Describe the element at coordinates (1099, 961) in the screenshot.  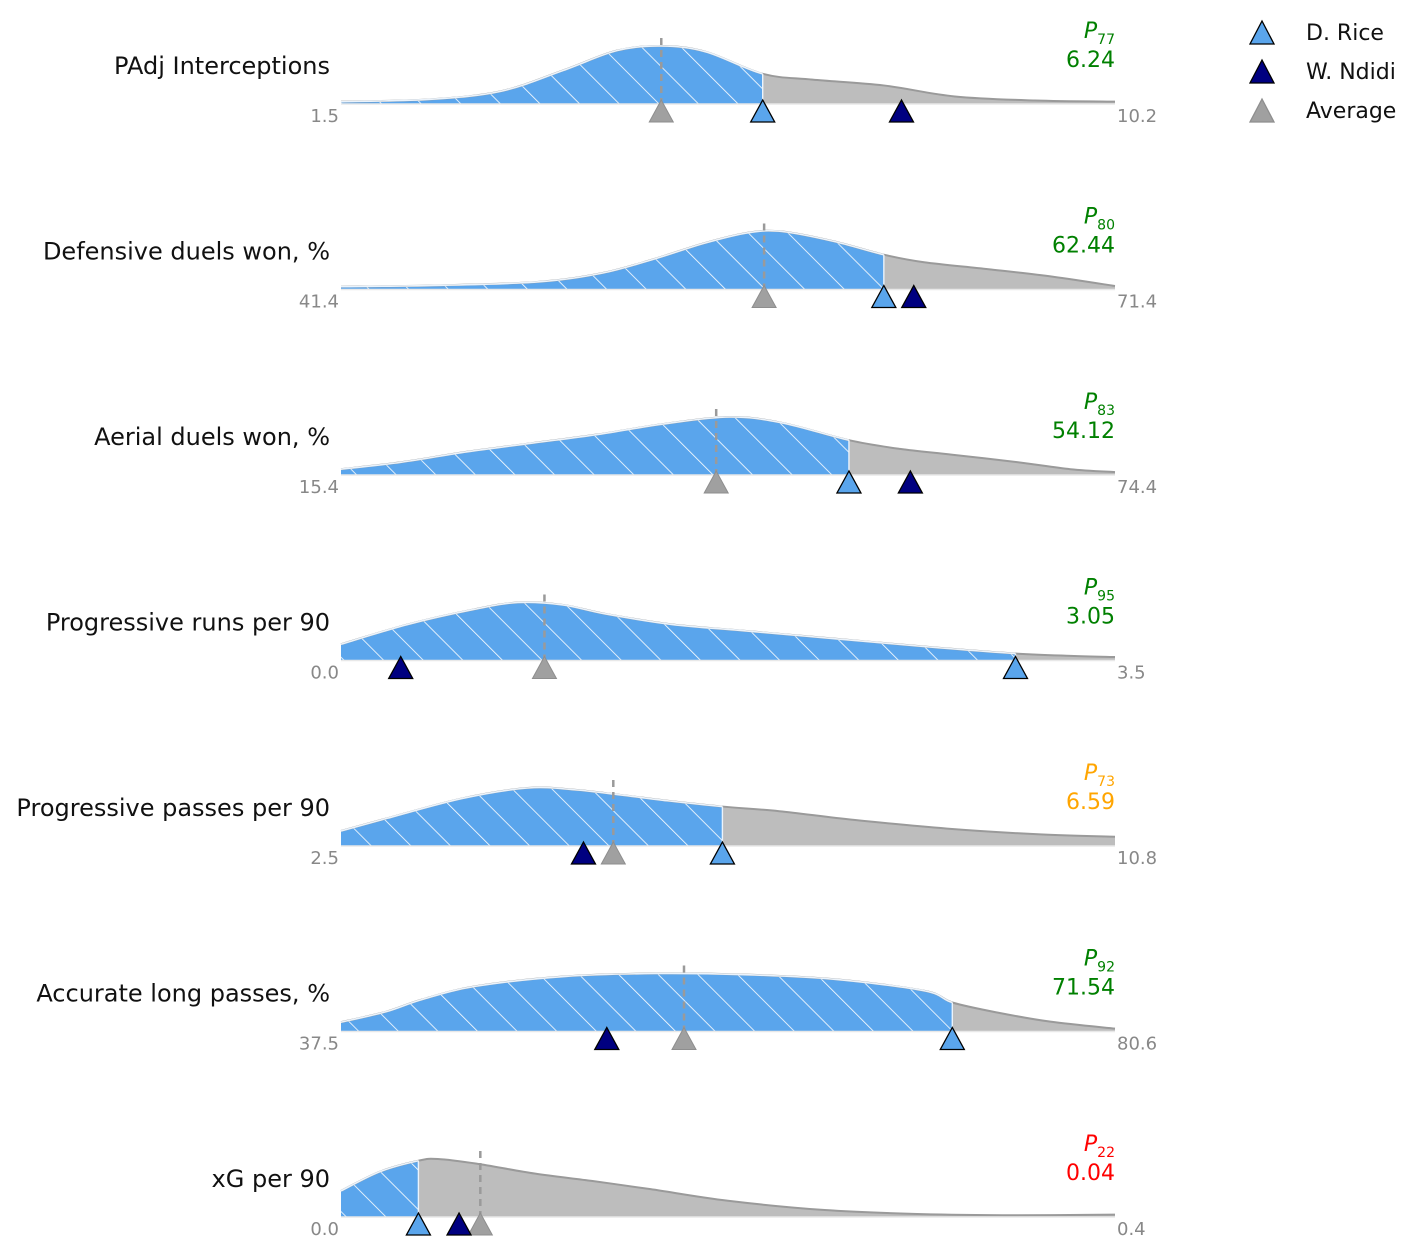
I see `percentile-label: P92` at that location.